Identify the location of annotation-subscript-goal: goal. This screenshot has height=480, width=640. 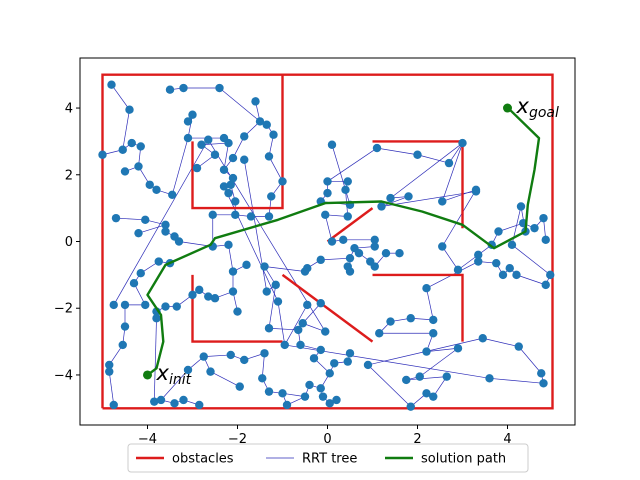
(544, 113).